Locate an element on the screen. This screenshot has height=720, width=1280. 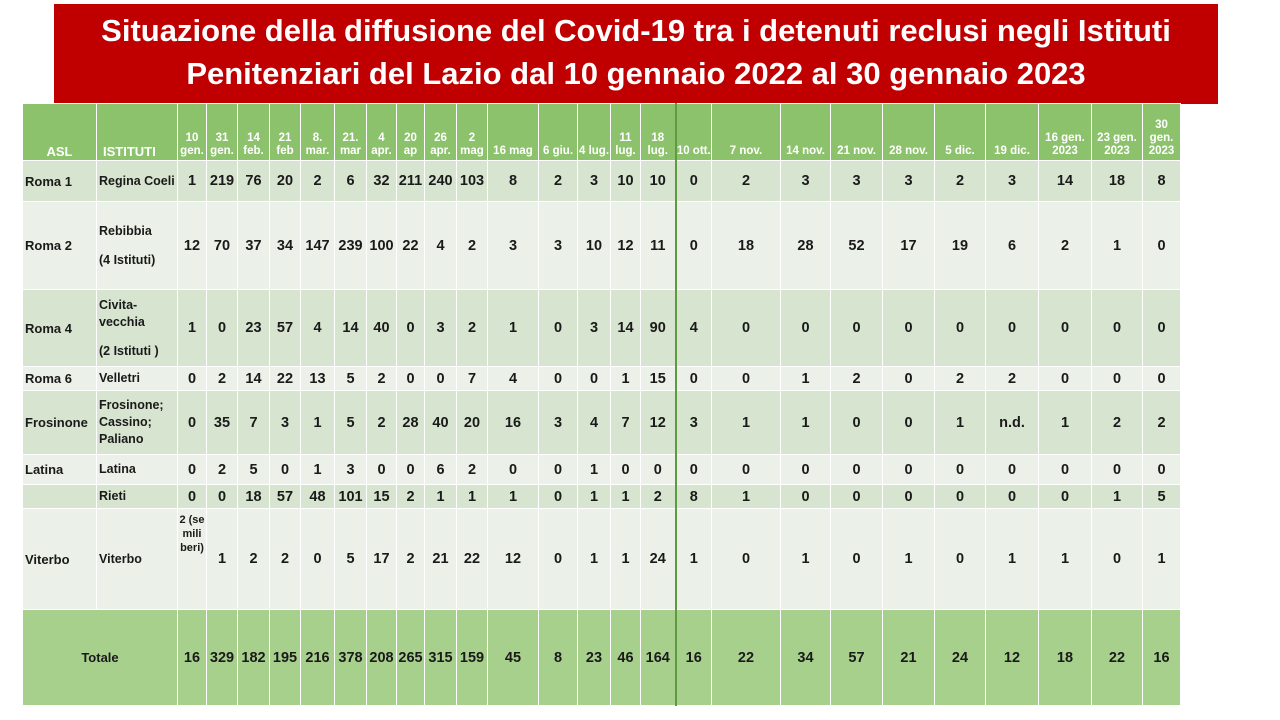
value-cell: 6 is located at coordinates (1012, 245).